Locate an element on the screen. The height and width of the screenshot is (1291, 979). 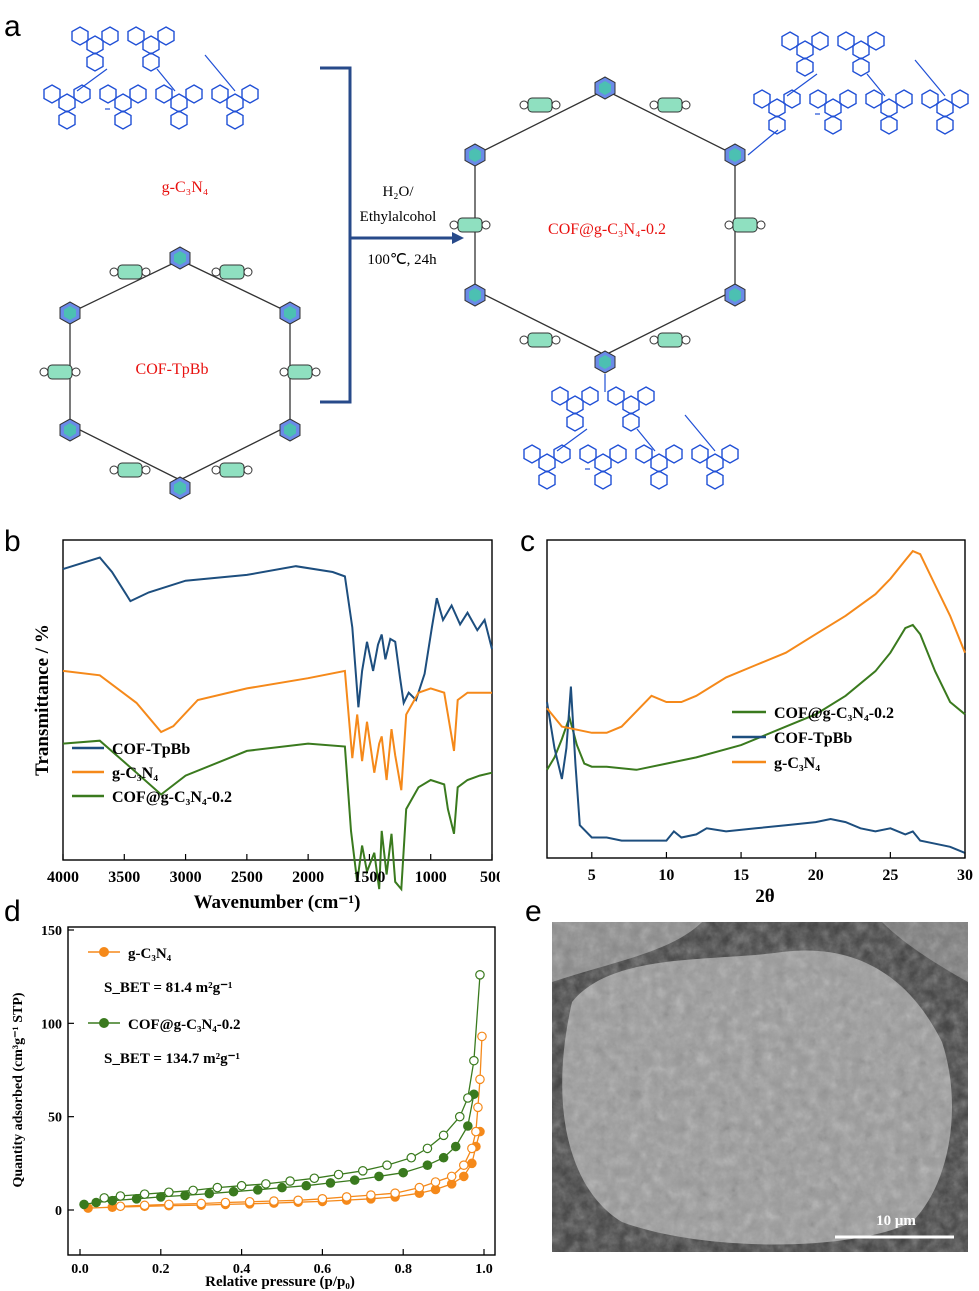
bet-ytick-label: 50 is located at coordinates (55, 1118).